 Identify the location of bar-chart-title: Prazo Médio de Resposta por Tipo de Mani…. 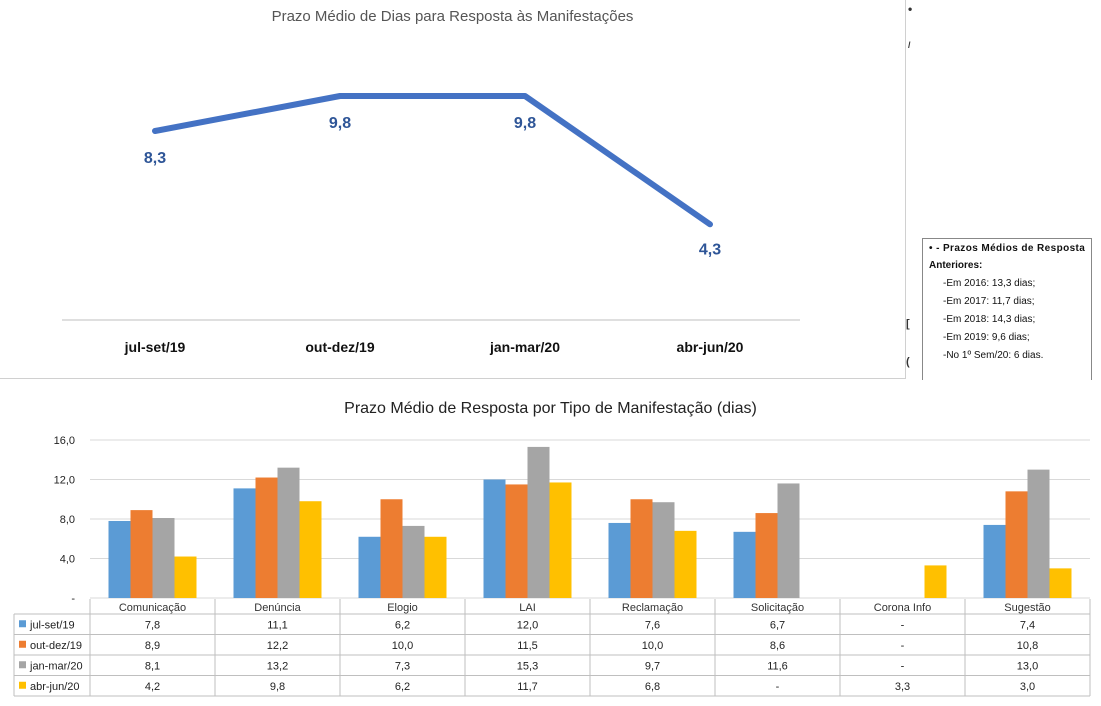
(550, 408).